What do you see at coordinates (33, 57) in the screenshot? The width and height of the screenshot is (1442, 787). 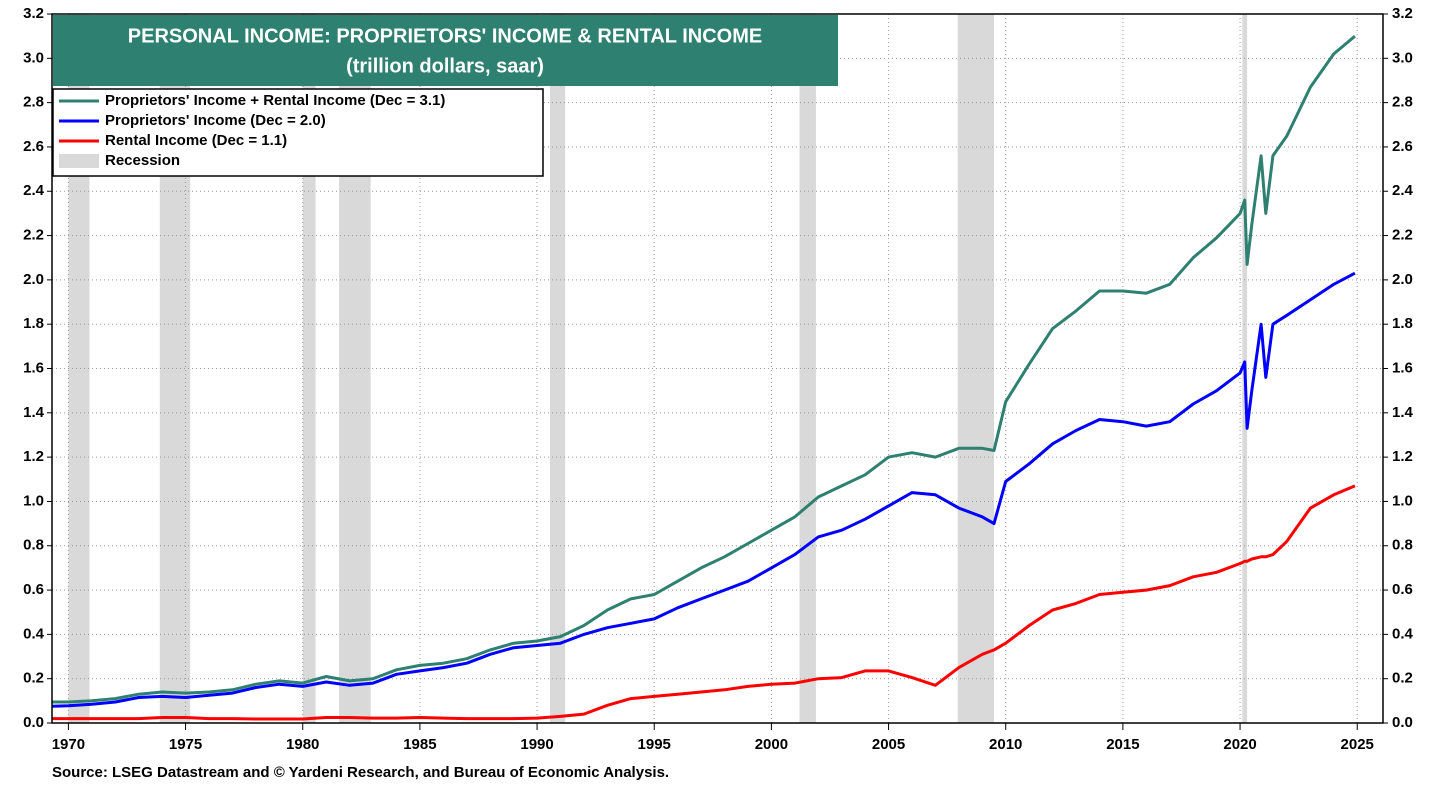 I see `y-tick-label: 3.0` at bounding box center [33, 57].